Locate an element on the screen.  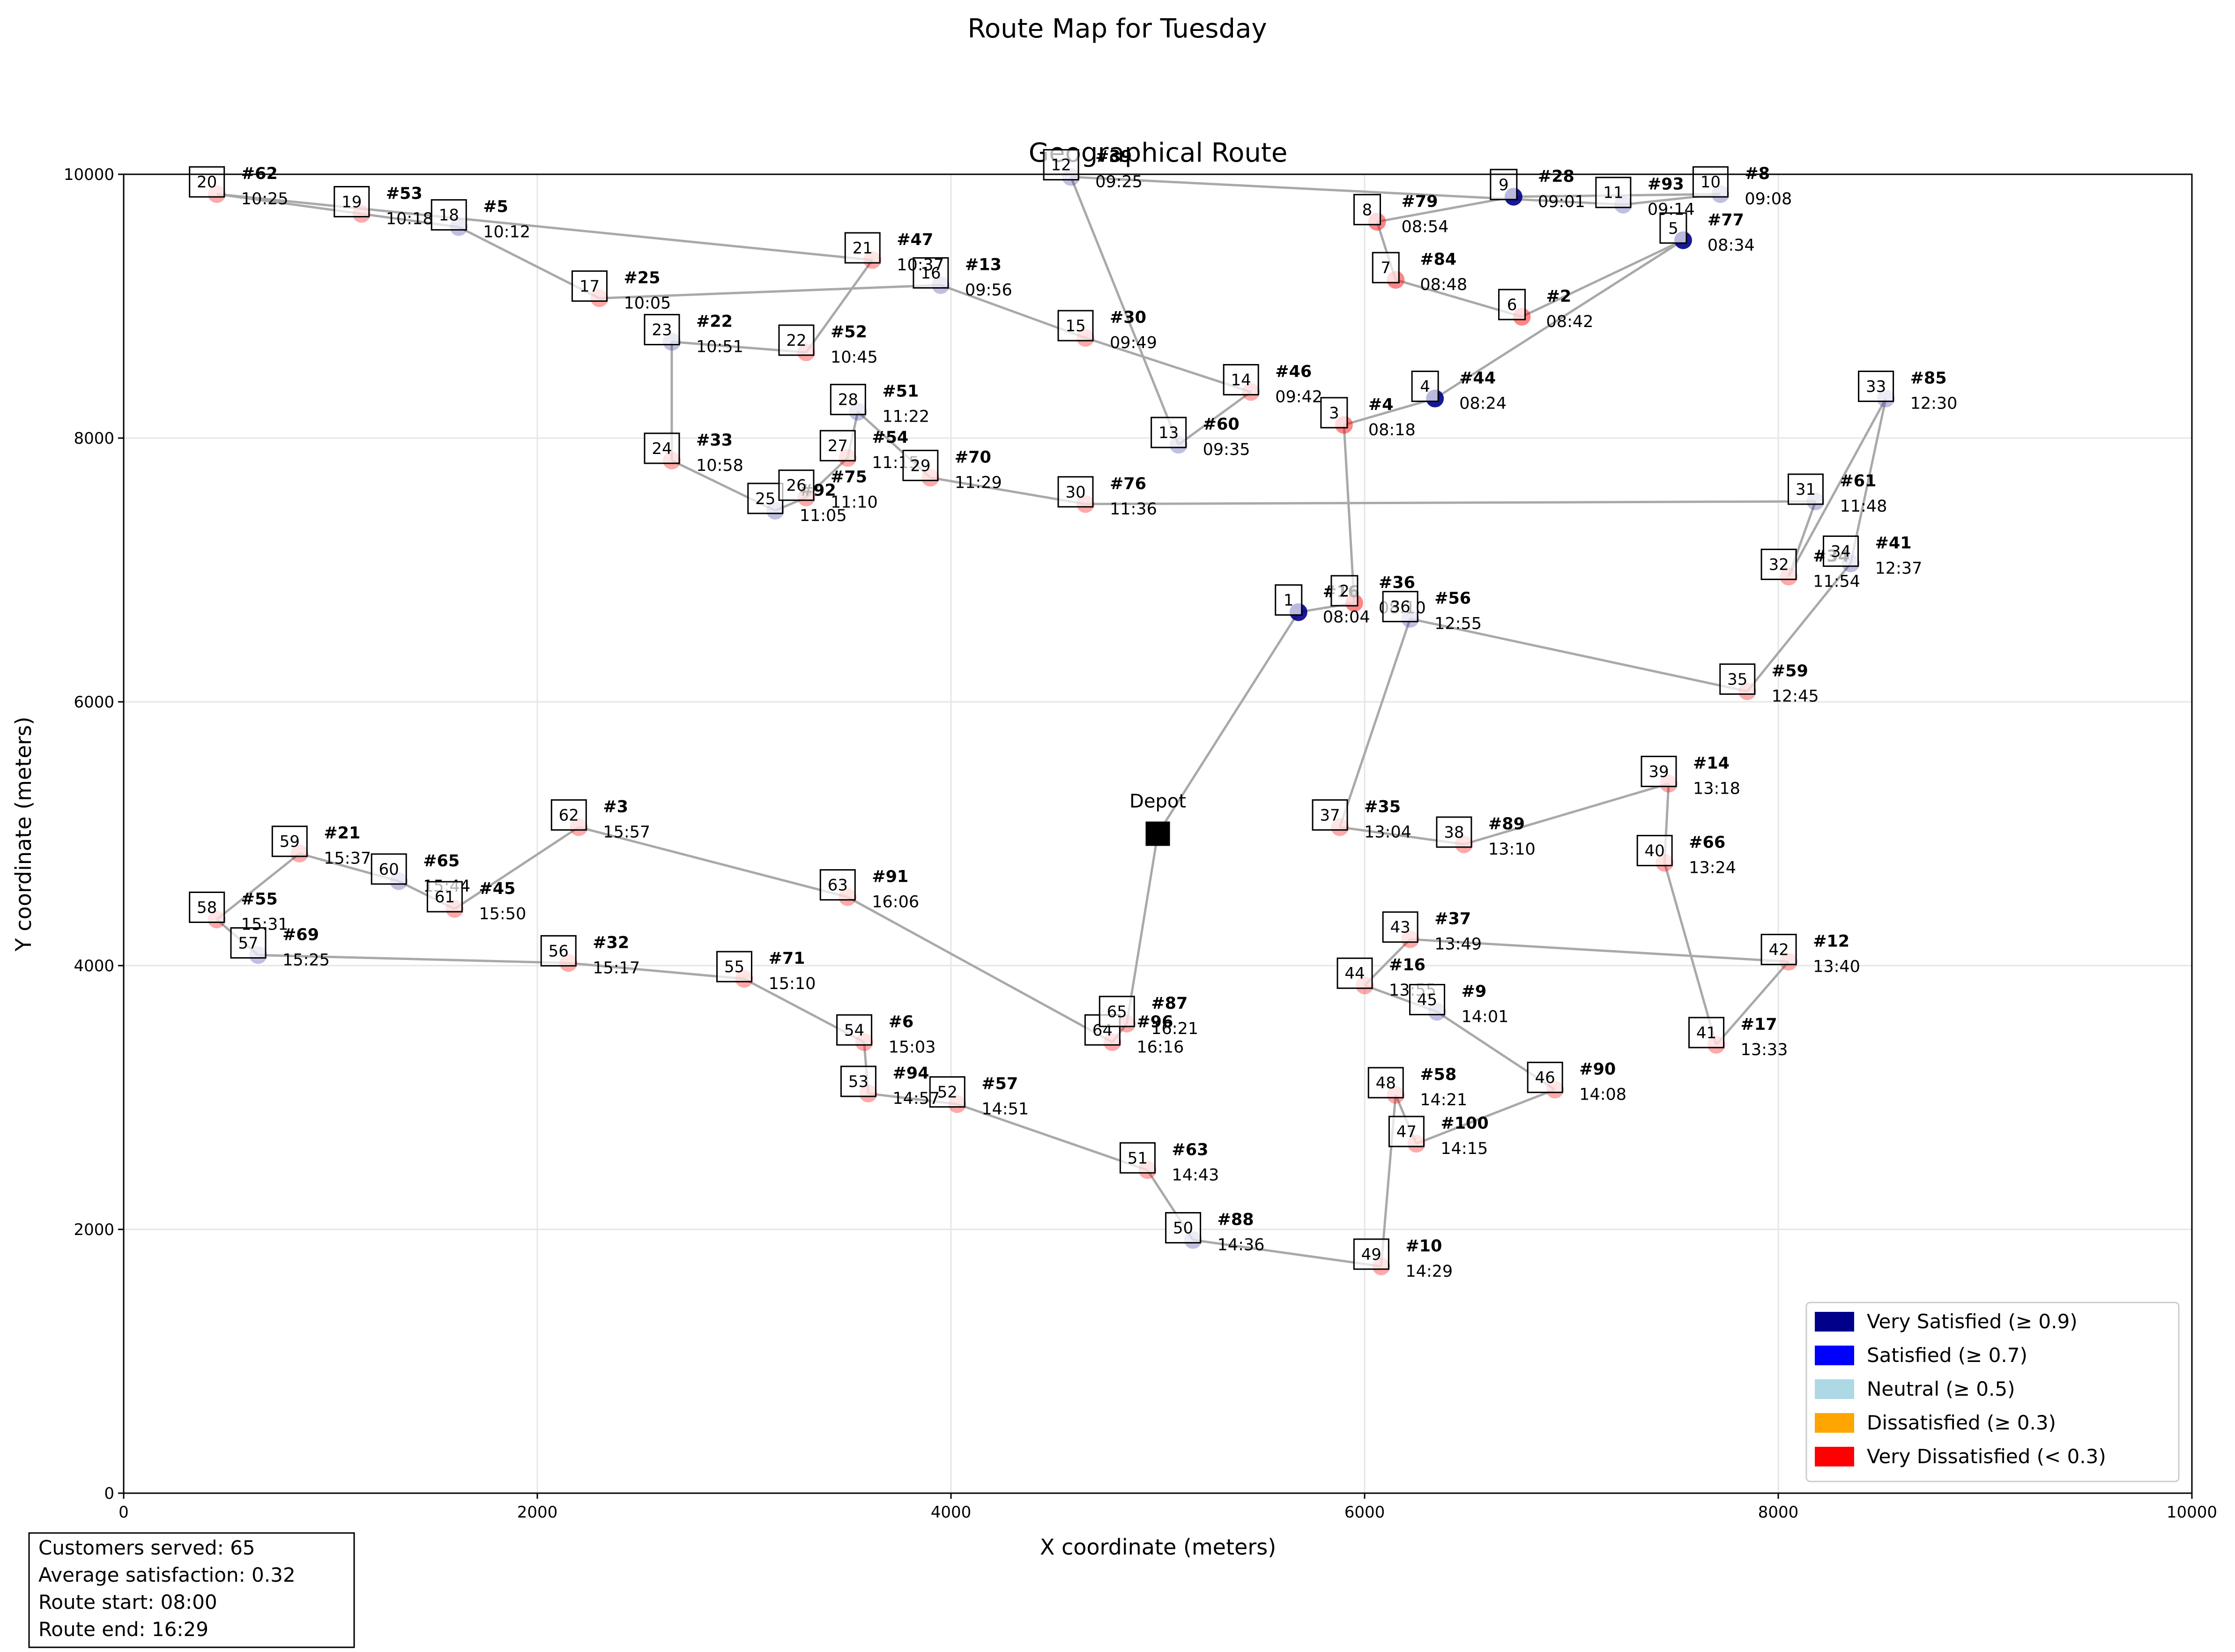
stop-number: 45 is located at coordinates (1427, 1000).